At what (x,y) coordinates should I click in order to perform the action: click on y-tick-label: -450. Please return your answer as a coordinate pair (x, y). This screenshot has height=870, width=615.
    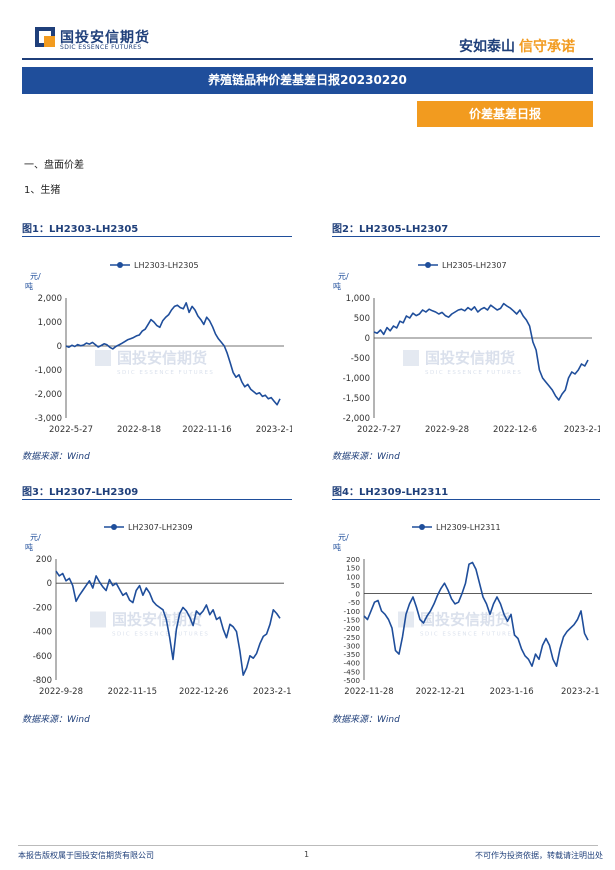
    Looking at the image, I should click on (351, 671).